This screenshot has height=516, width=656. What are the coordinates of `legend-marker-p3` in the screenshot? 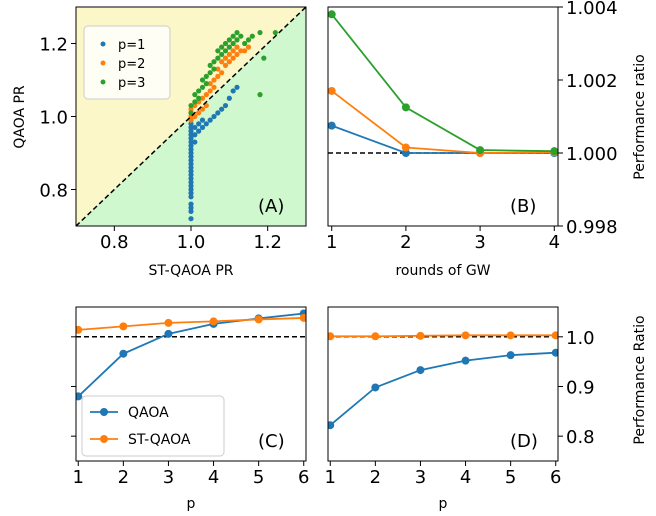 It's located at (103, 82).